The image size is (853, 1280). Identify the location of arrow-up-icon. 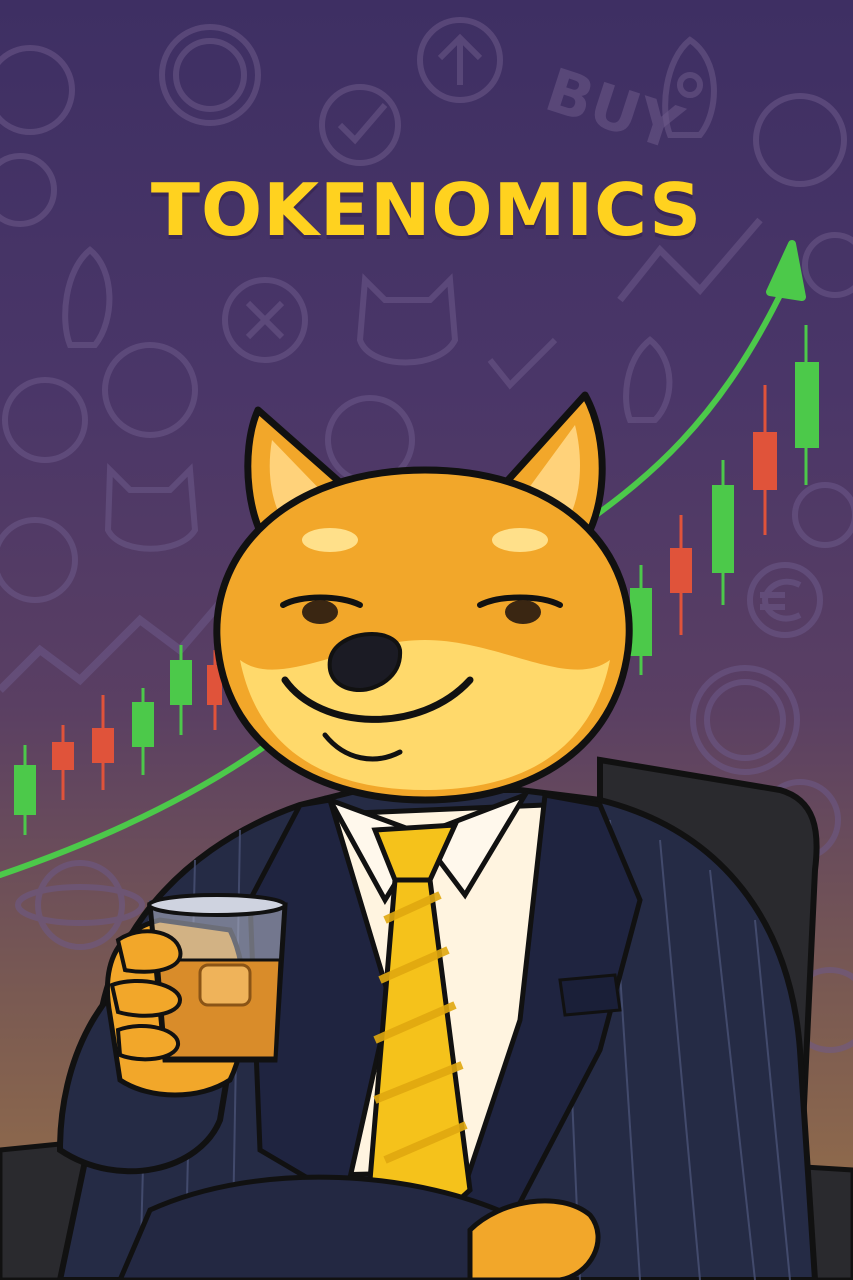
(460, 60).